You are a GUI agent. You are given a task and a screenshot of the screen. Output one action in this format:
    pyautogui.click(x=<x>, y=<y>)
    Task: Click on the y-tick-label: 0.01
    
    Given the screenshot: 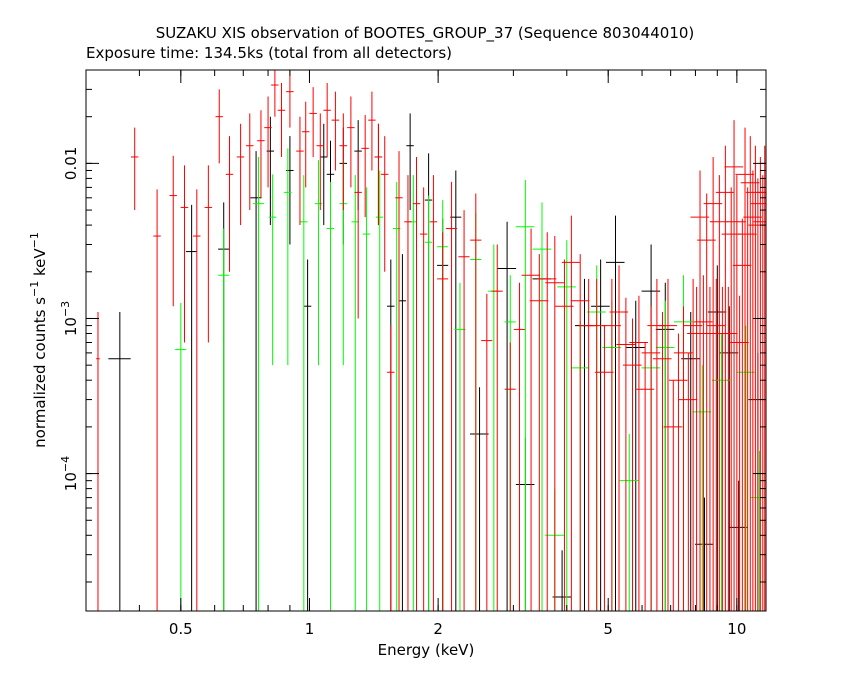 What is the action you would take?
    pyautogui.click(x=71, y=163)
    